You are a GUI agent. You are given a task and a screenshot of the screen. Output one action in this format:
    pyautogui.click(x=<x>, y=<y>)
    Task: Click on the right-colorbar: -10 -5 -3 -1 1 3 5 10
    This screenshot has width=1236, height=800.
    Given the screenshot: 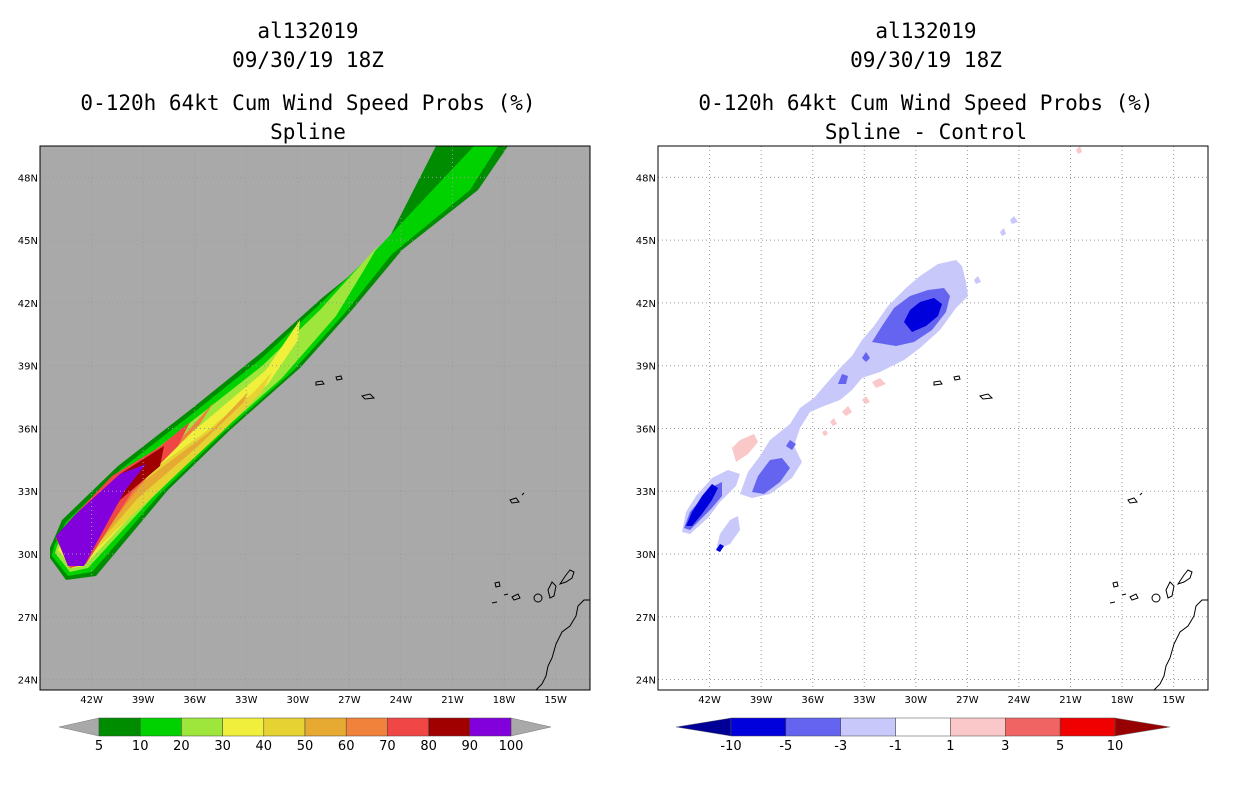 What is the action you would take?
    pyautogui.click(x=923, y=735)
    